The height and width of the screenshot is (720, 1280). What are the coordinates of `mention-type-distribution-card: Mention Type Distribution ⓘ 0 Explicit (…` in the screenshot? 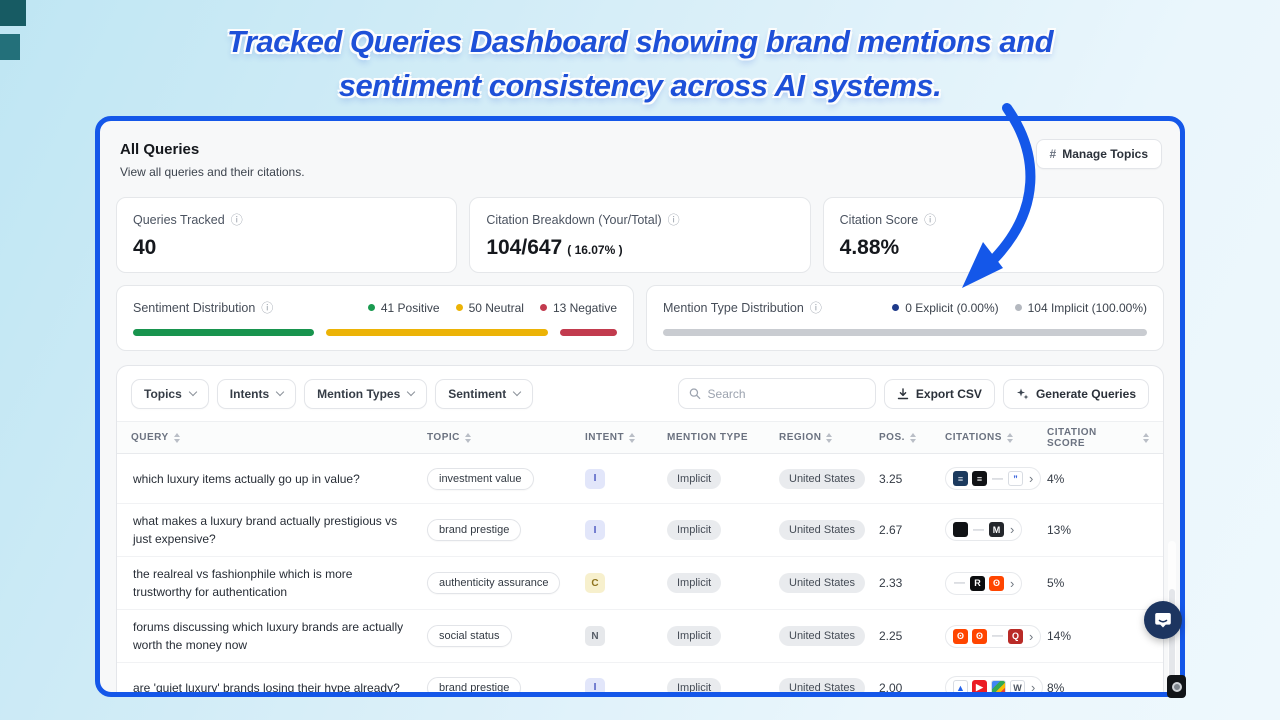 It's located at (905, 318).